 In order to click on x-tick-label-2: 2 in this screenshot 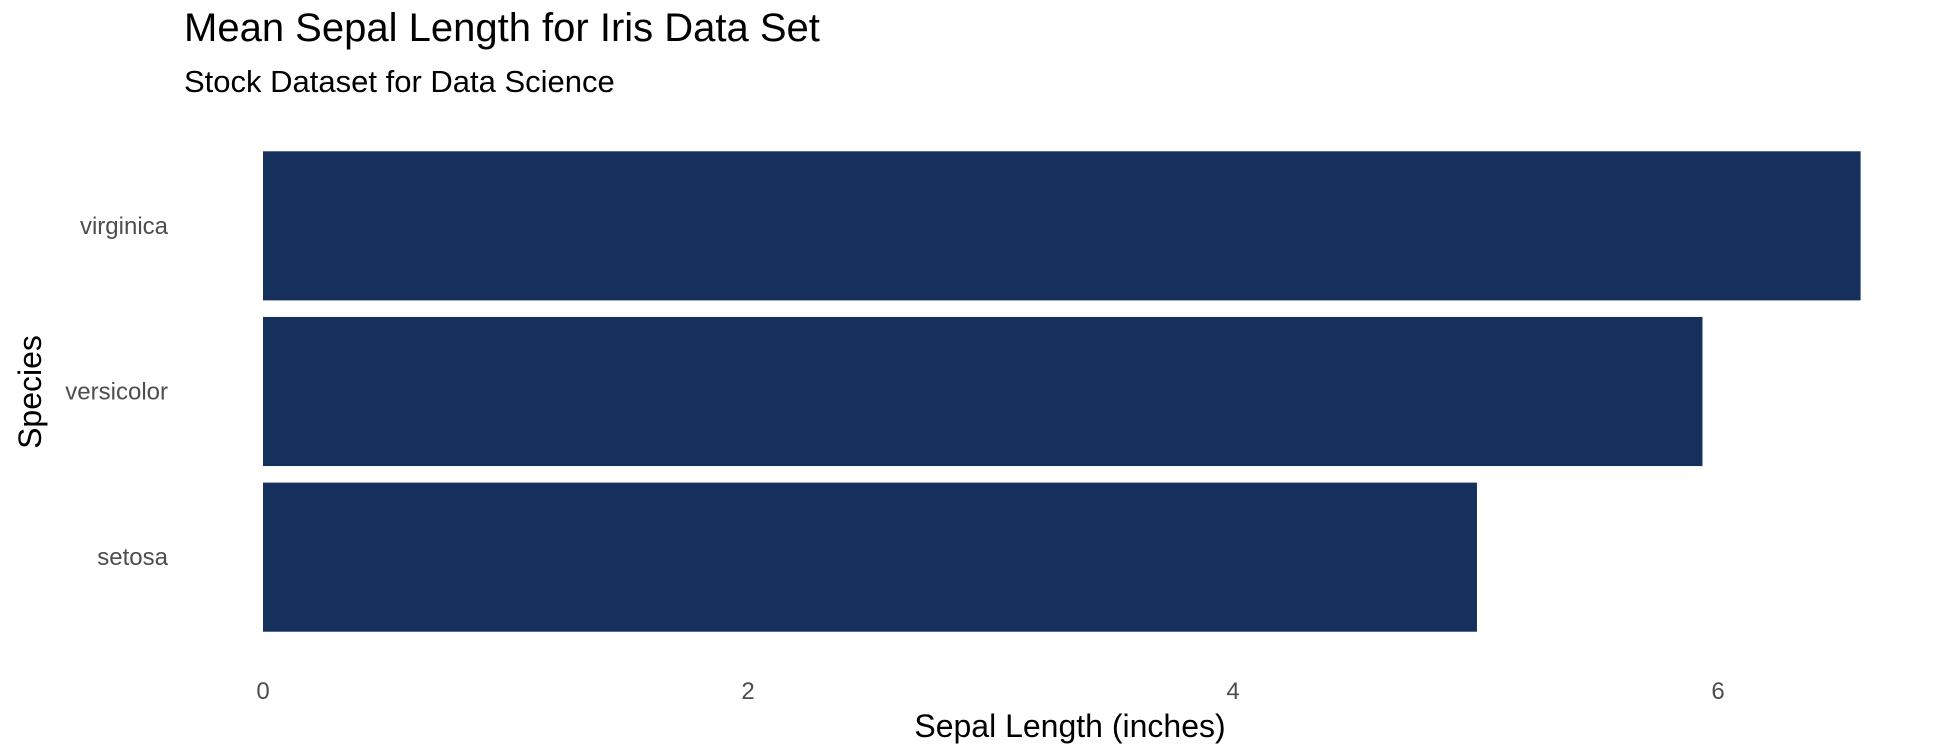, I will do `click(747, 691)`.